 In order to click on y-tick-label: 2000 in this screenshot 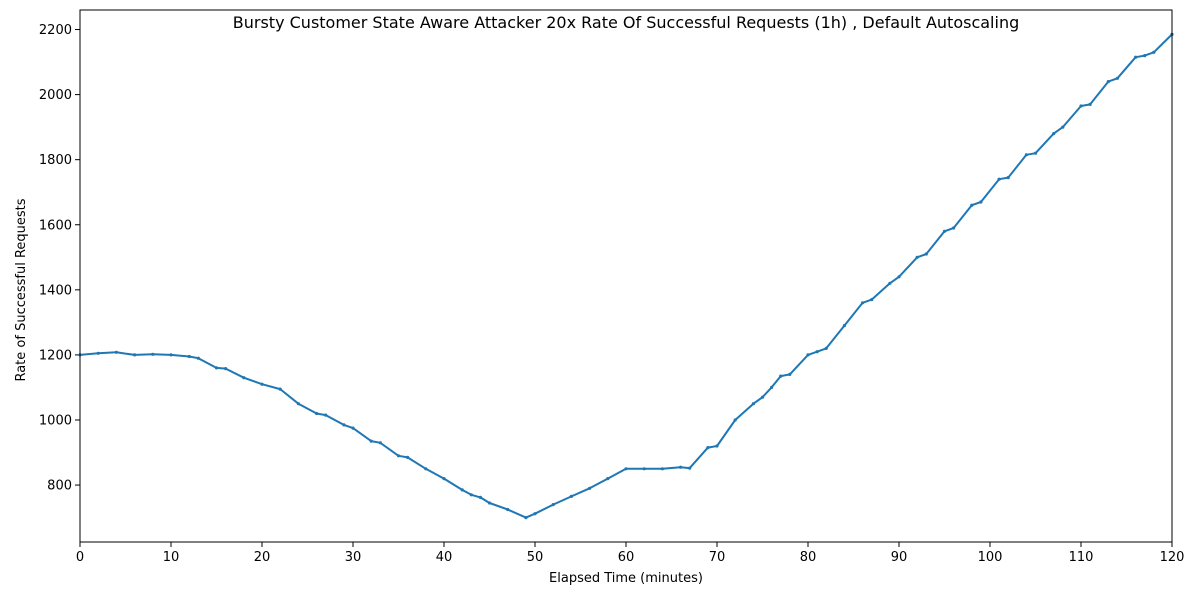, I will do `click(55, 95)`.